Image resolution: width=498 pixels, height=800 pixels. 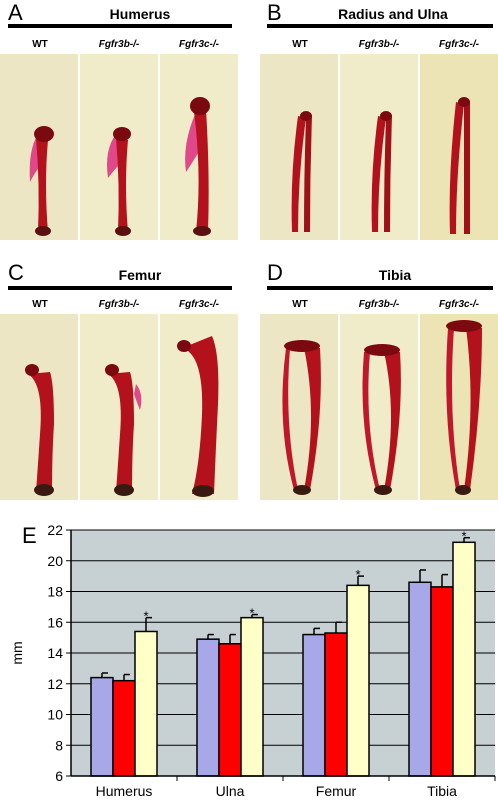 I want to click on photo-humerus-wt, so click(x=39, y=147).